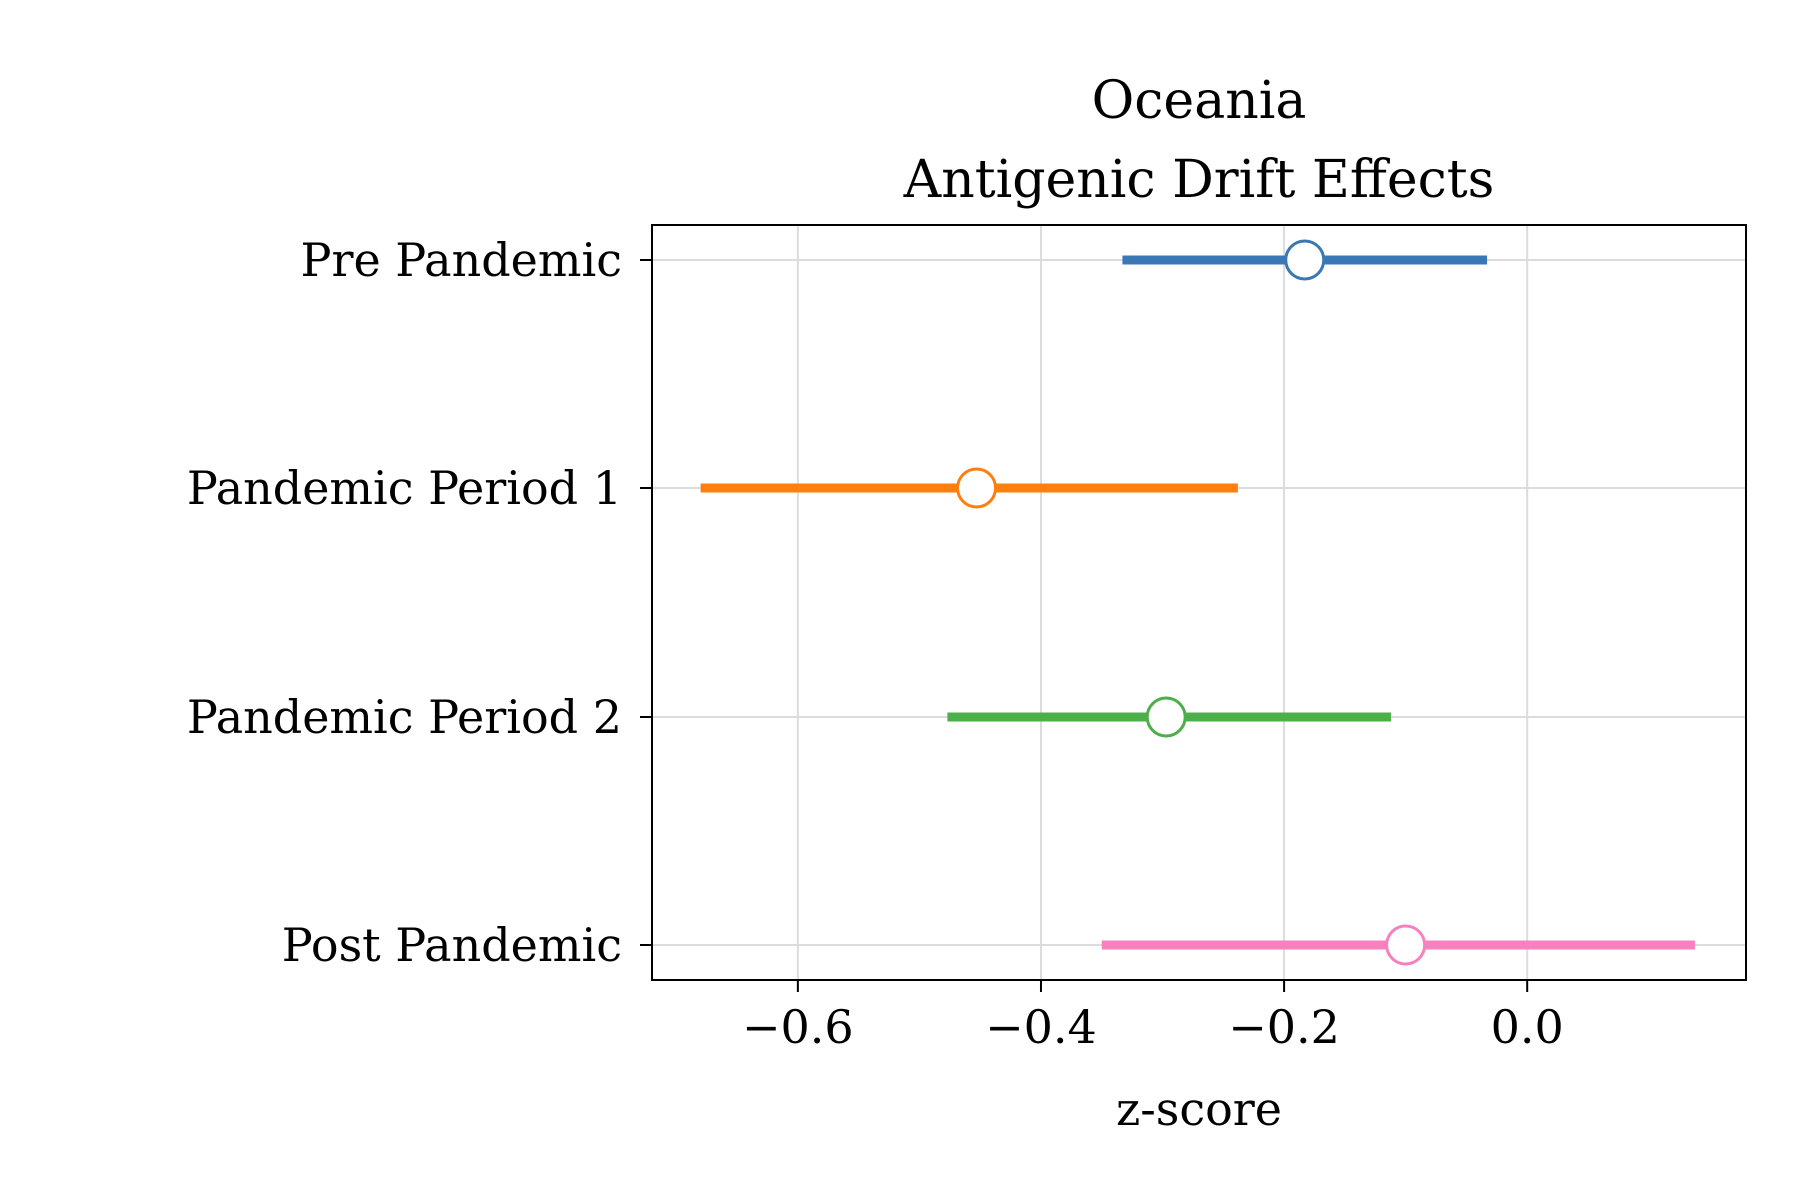 This screenshot has height=1200, width=1800. Describe the element at coordinates (1199, 1109) in the screenshot. I see `x-axis-label: z-score` at that location.